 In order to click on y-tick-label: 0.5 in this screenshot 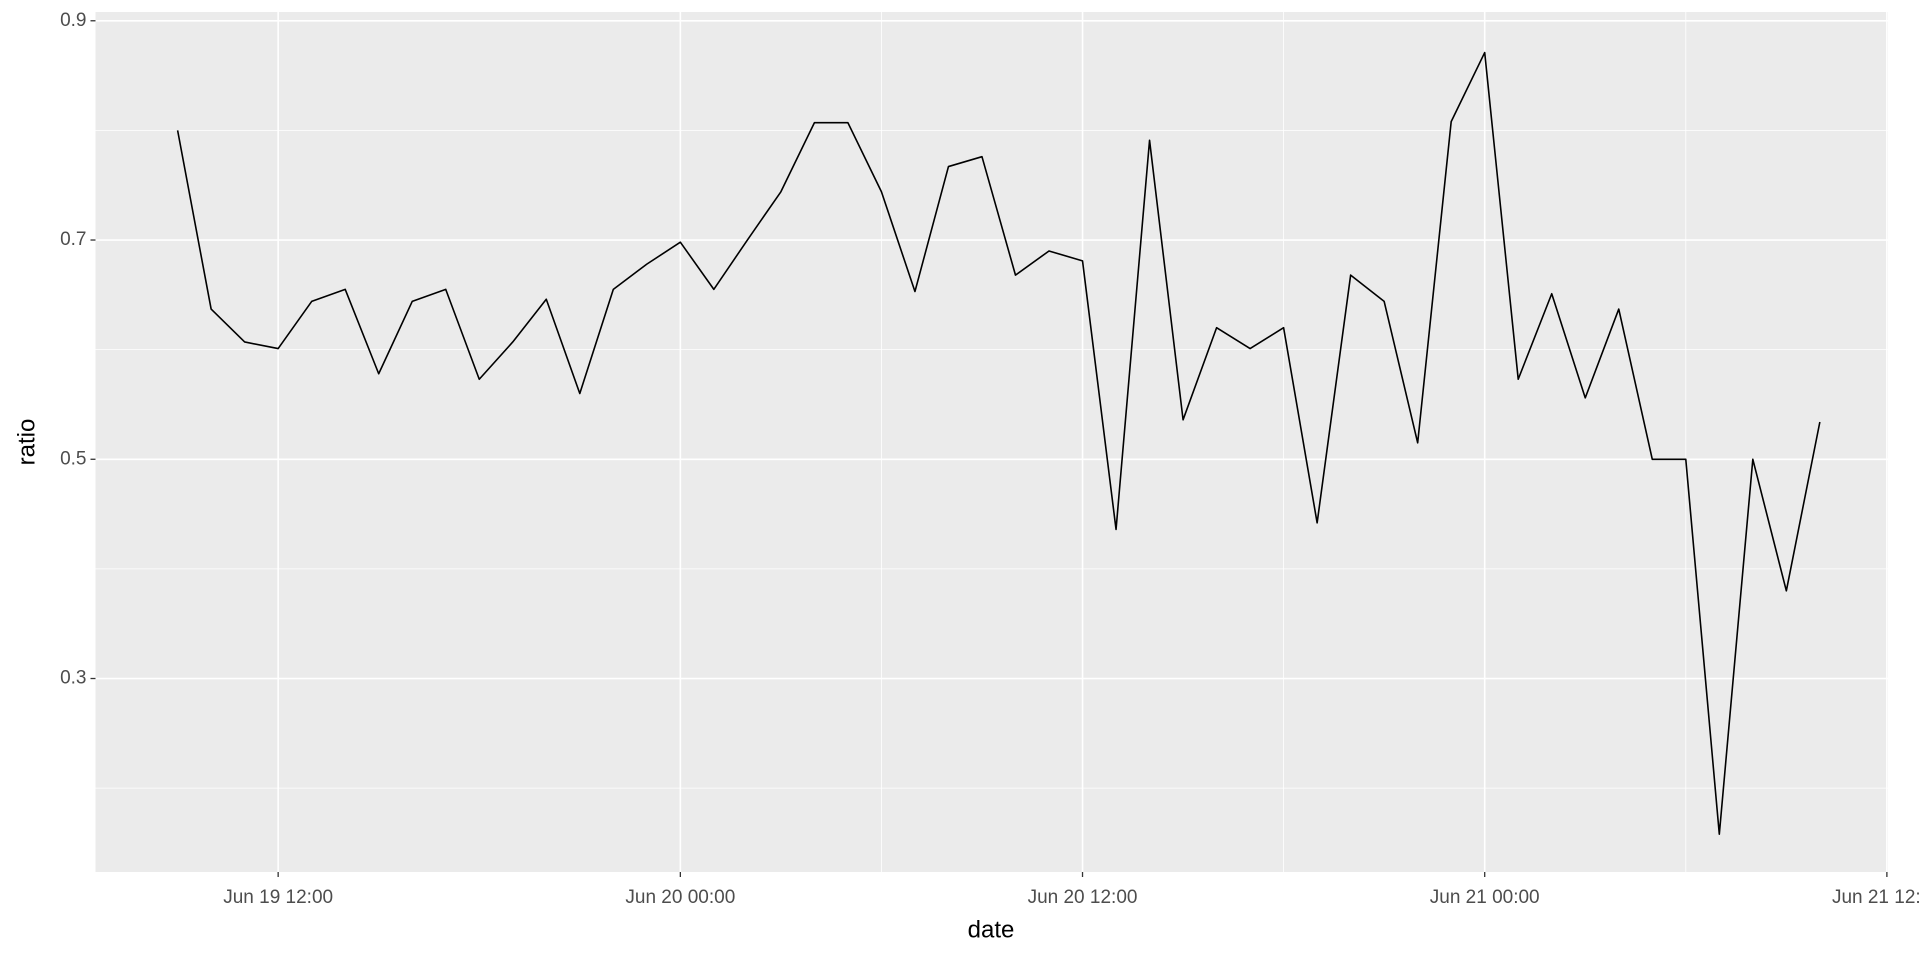, I will do `click(73, 458)`.